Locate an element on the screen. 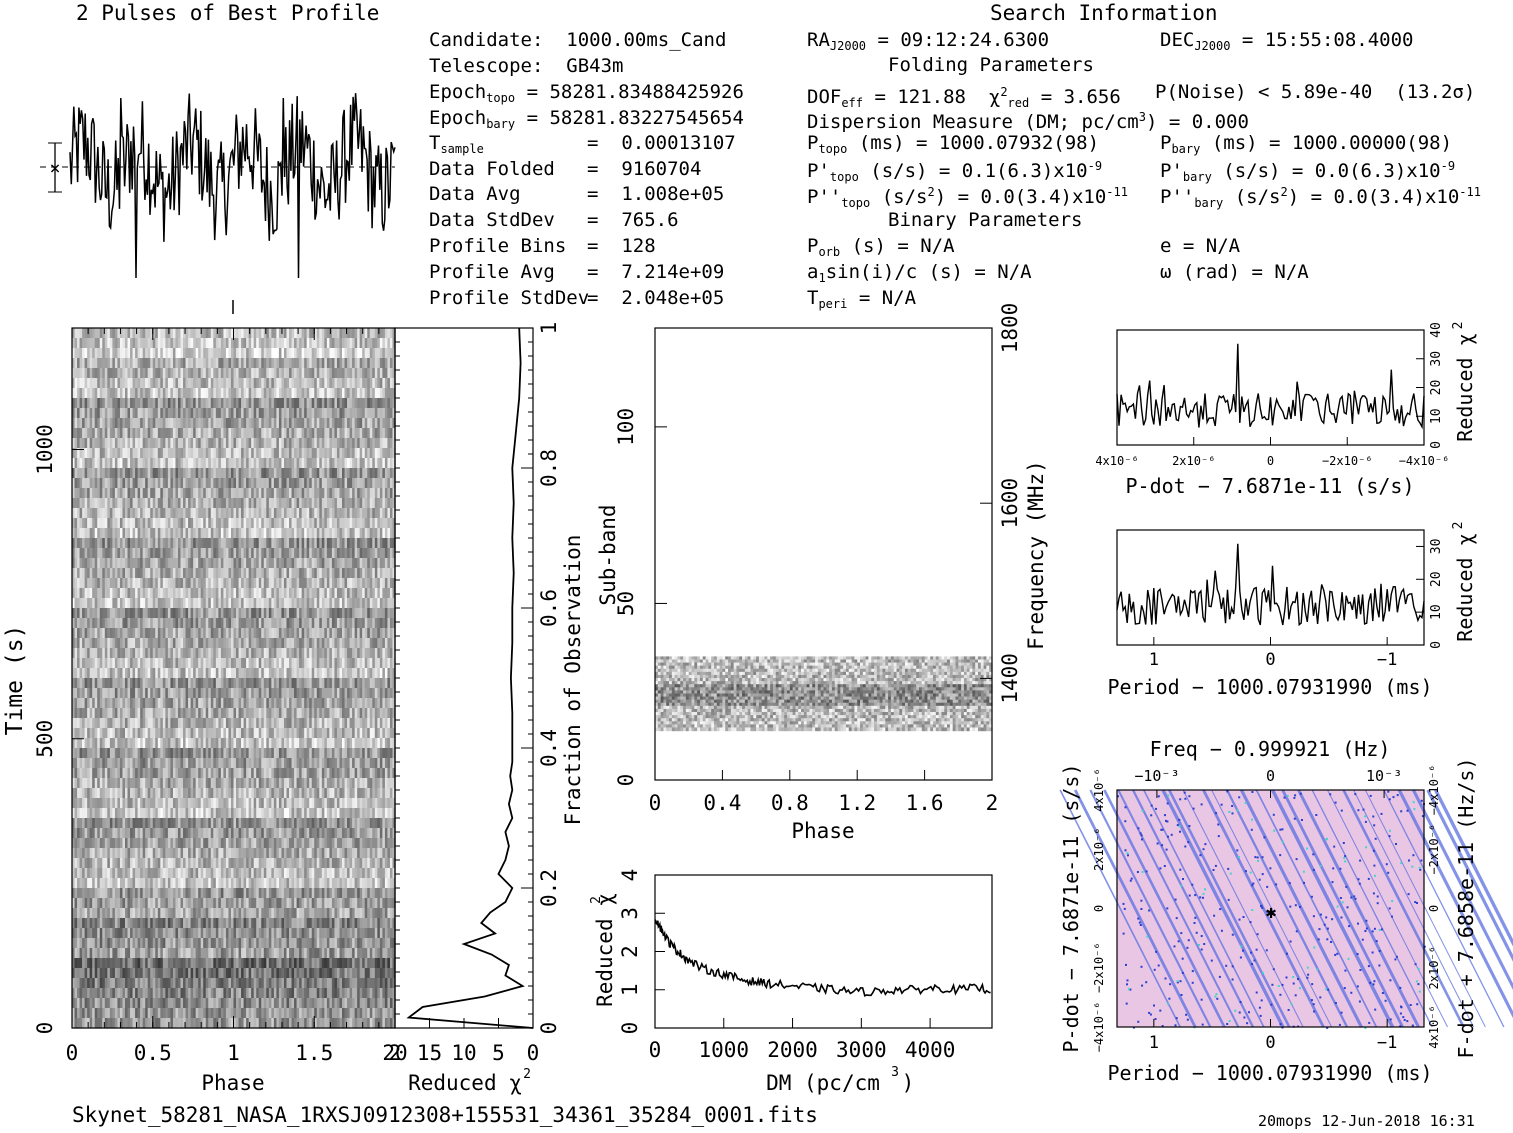 This screenshot has width=1513, height=1133. asini: a1sin(i)/c (s) = N/A is located at coordinates (919, 273).